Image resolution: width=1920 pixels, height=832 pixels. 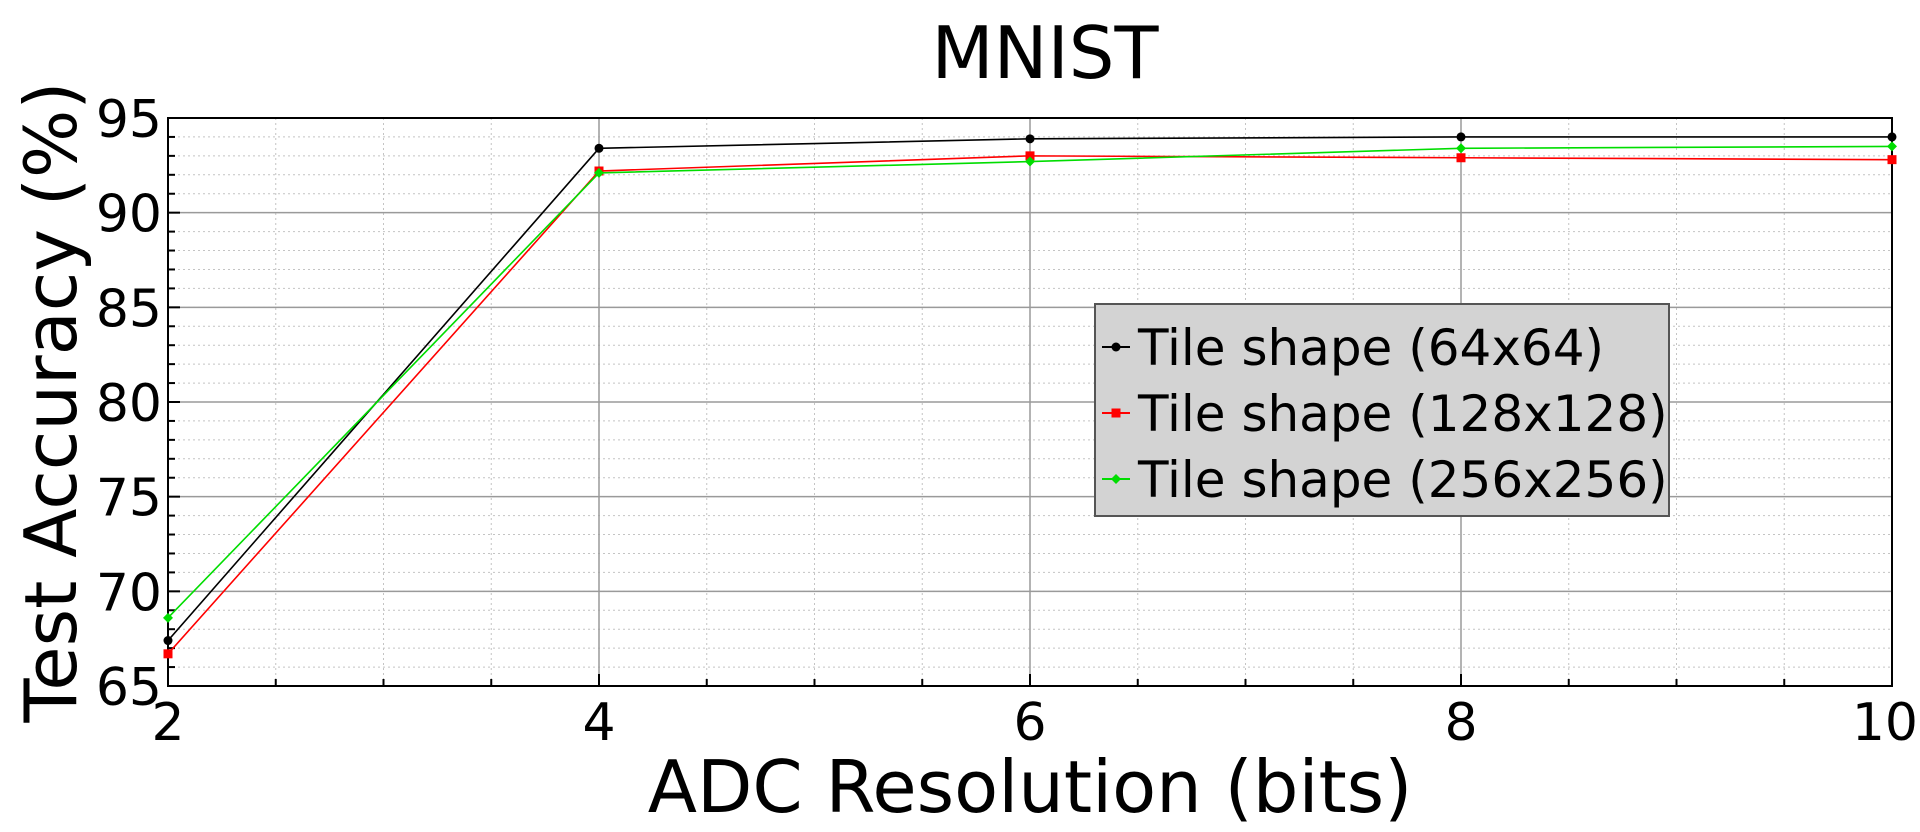 I want to click on x-tick-labels: 2 4 6 8 10, so click(x=1034, y=723).